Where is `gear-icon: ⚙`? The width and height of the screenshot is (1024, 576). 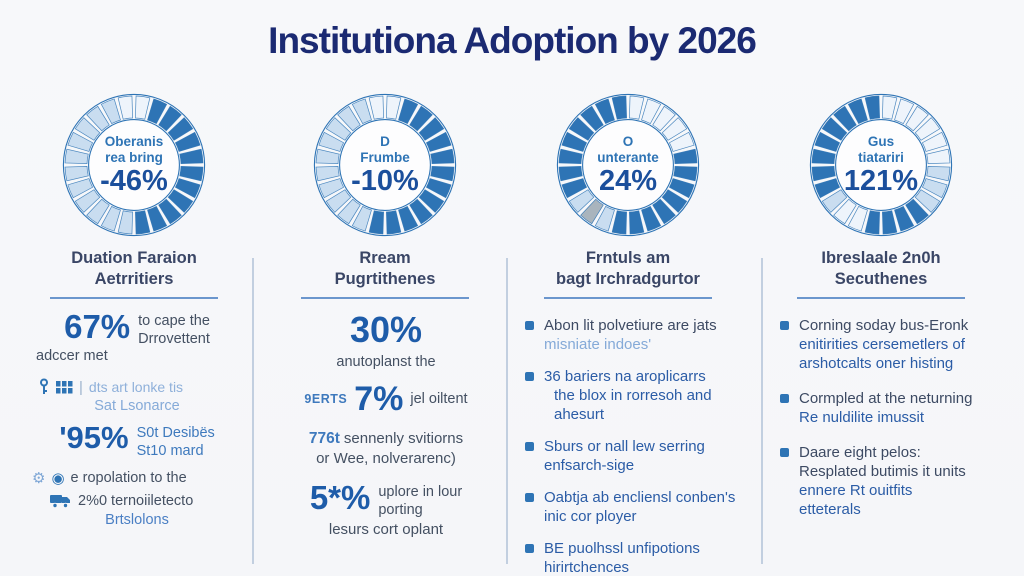
gear-icon: ⚙ is located at coordinates (39, 477).